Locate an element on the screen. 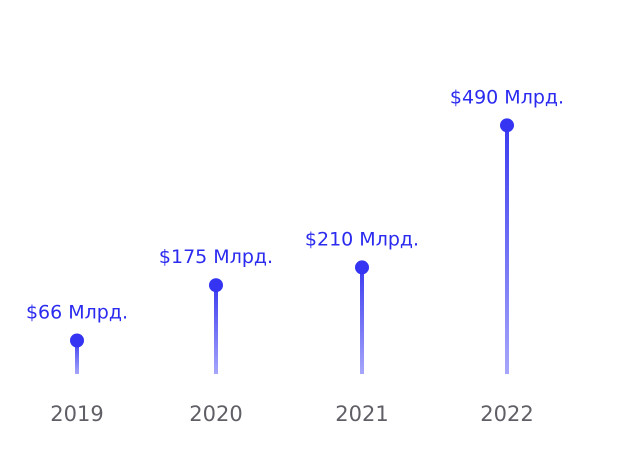 The image size is (620, 460). year-label-2021: 2021 is located at coordinates (361, 414).